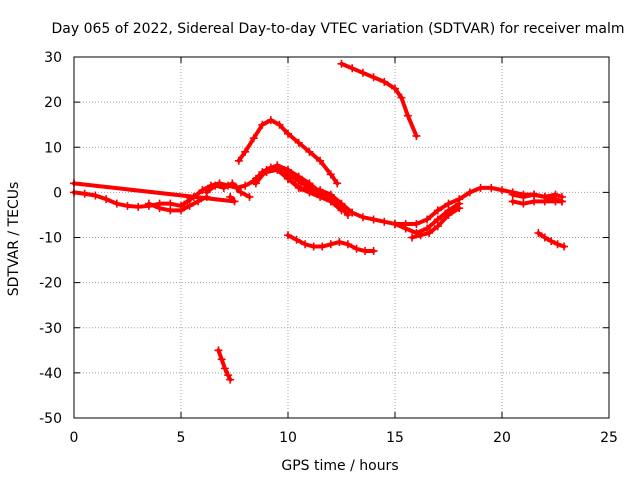  What do you see at coordinates (181, 438) in the screenshot?
I see `x-tick-label: 5` at bounding box center [181, 438].